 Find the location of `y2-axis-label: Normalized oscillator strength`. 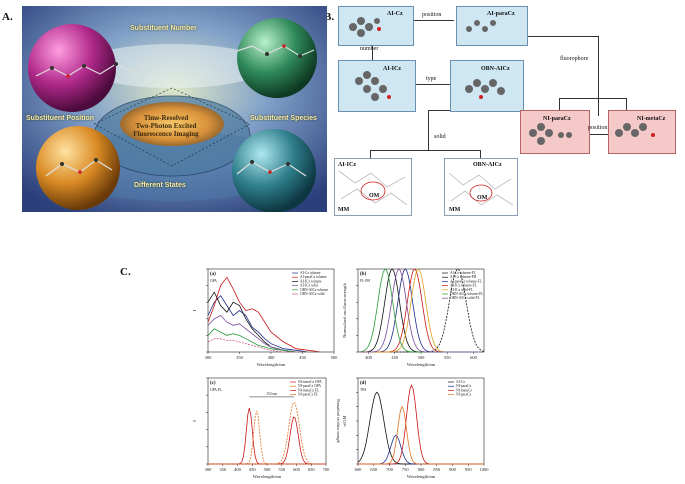

y2-axis-label: Normalized oscillator strength is located at coordinates (338, 421).